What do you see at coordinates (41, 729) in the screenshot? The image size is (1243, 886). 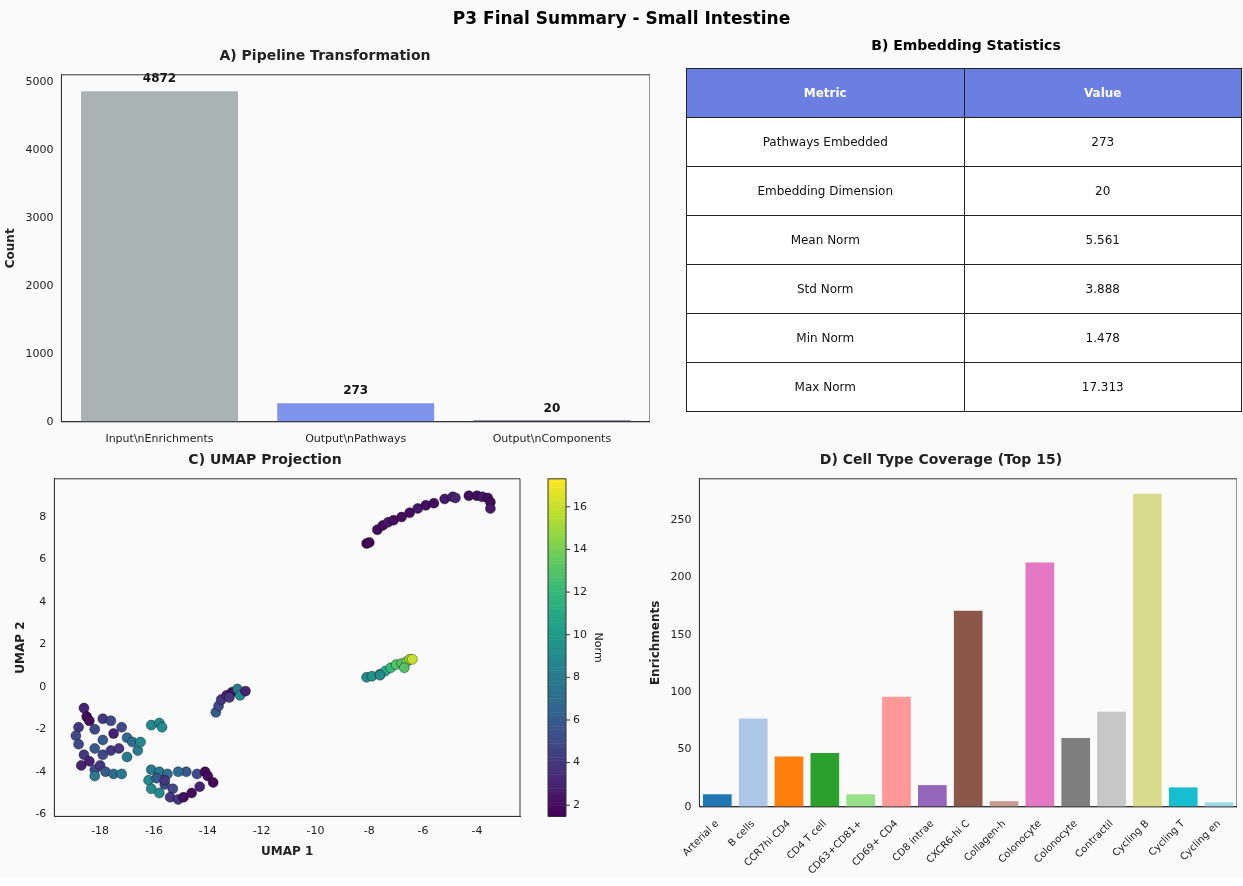 I see `y-tick-label: -2` at bounding box center [41, 729].